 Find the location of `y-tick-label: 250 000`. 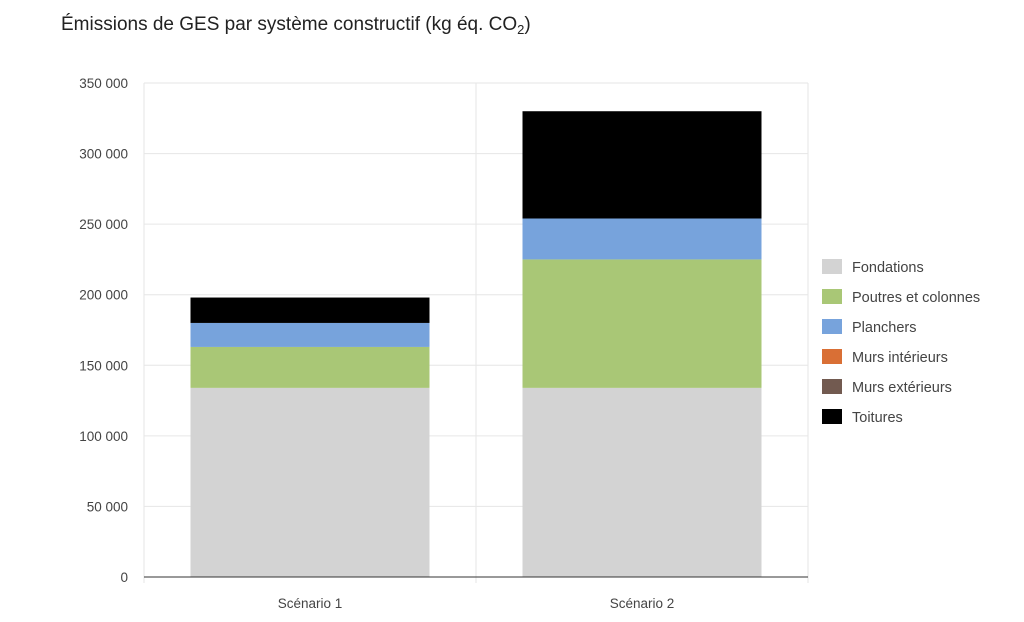

y-tick-label: 250 000 is located at coordinates (103, 224).